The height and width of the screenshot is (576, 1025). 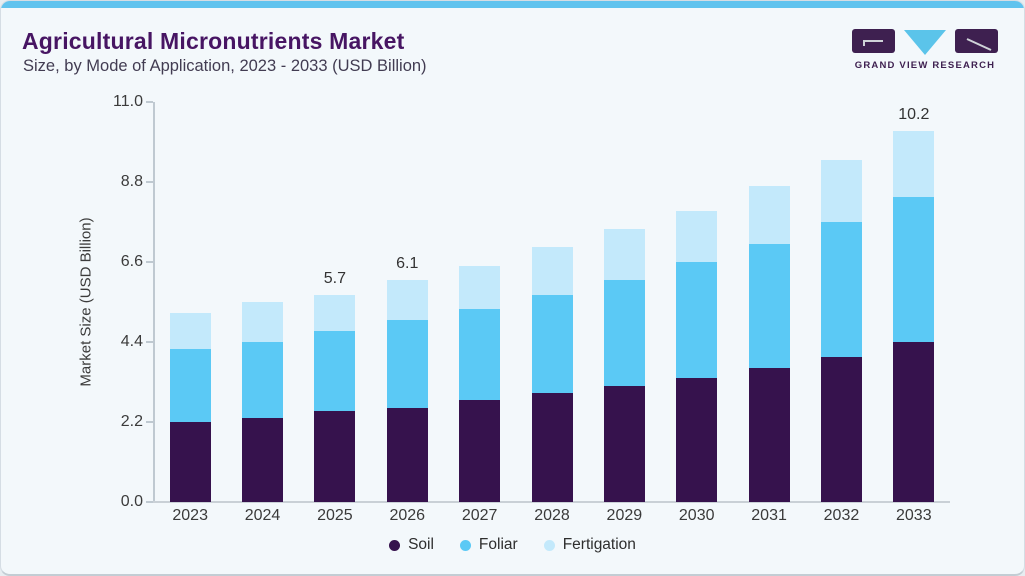 What do you see at coordinates (154, 302) in the screenshot?
I see `y-axis-line` at bounding box center [154, 302].